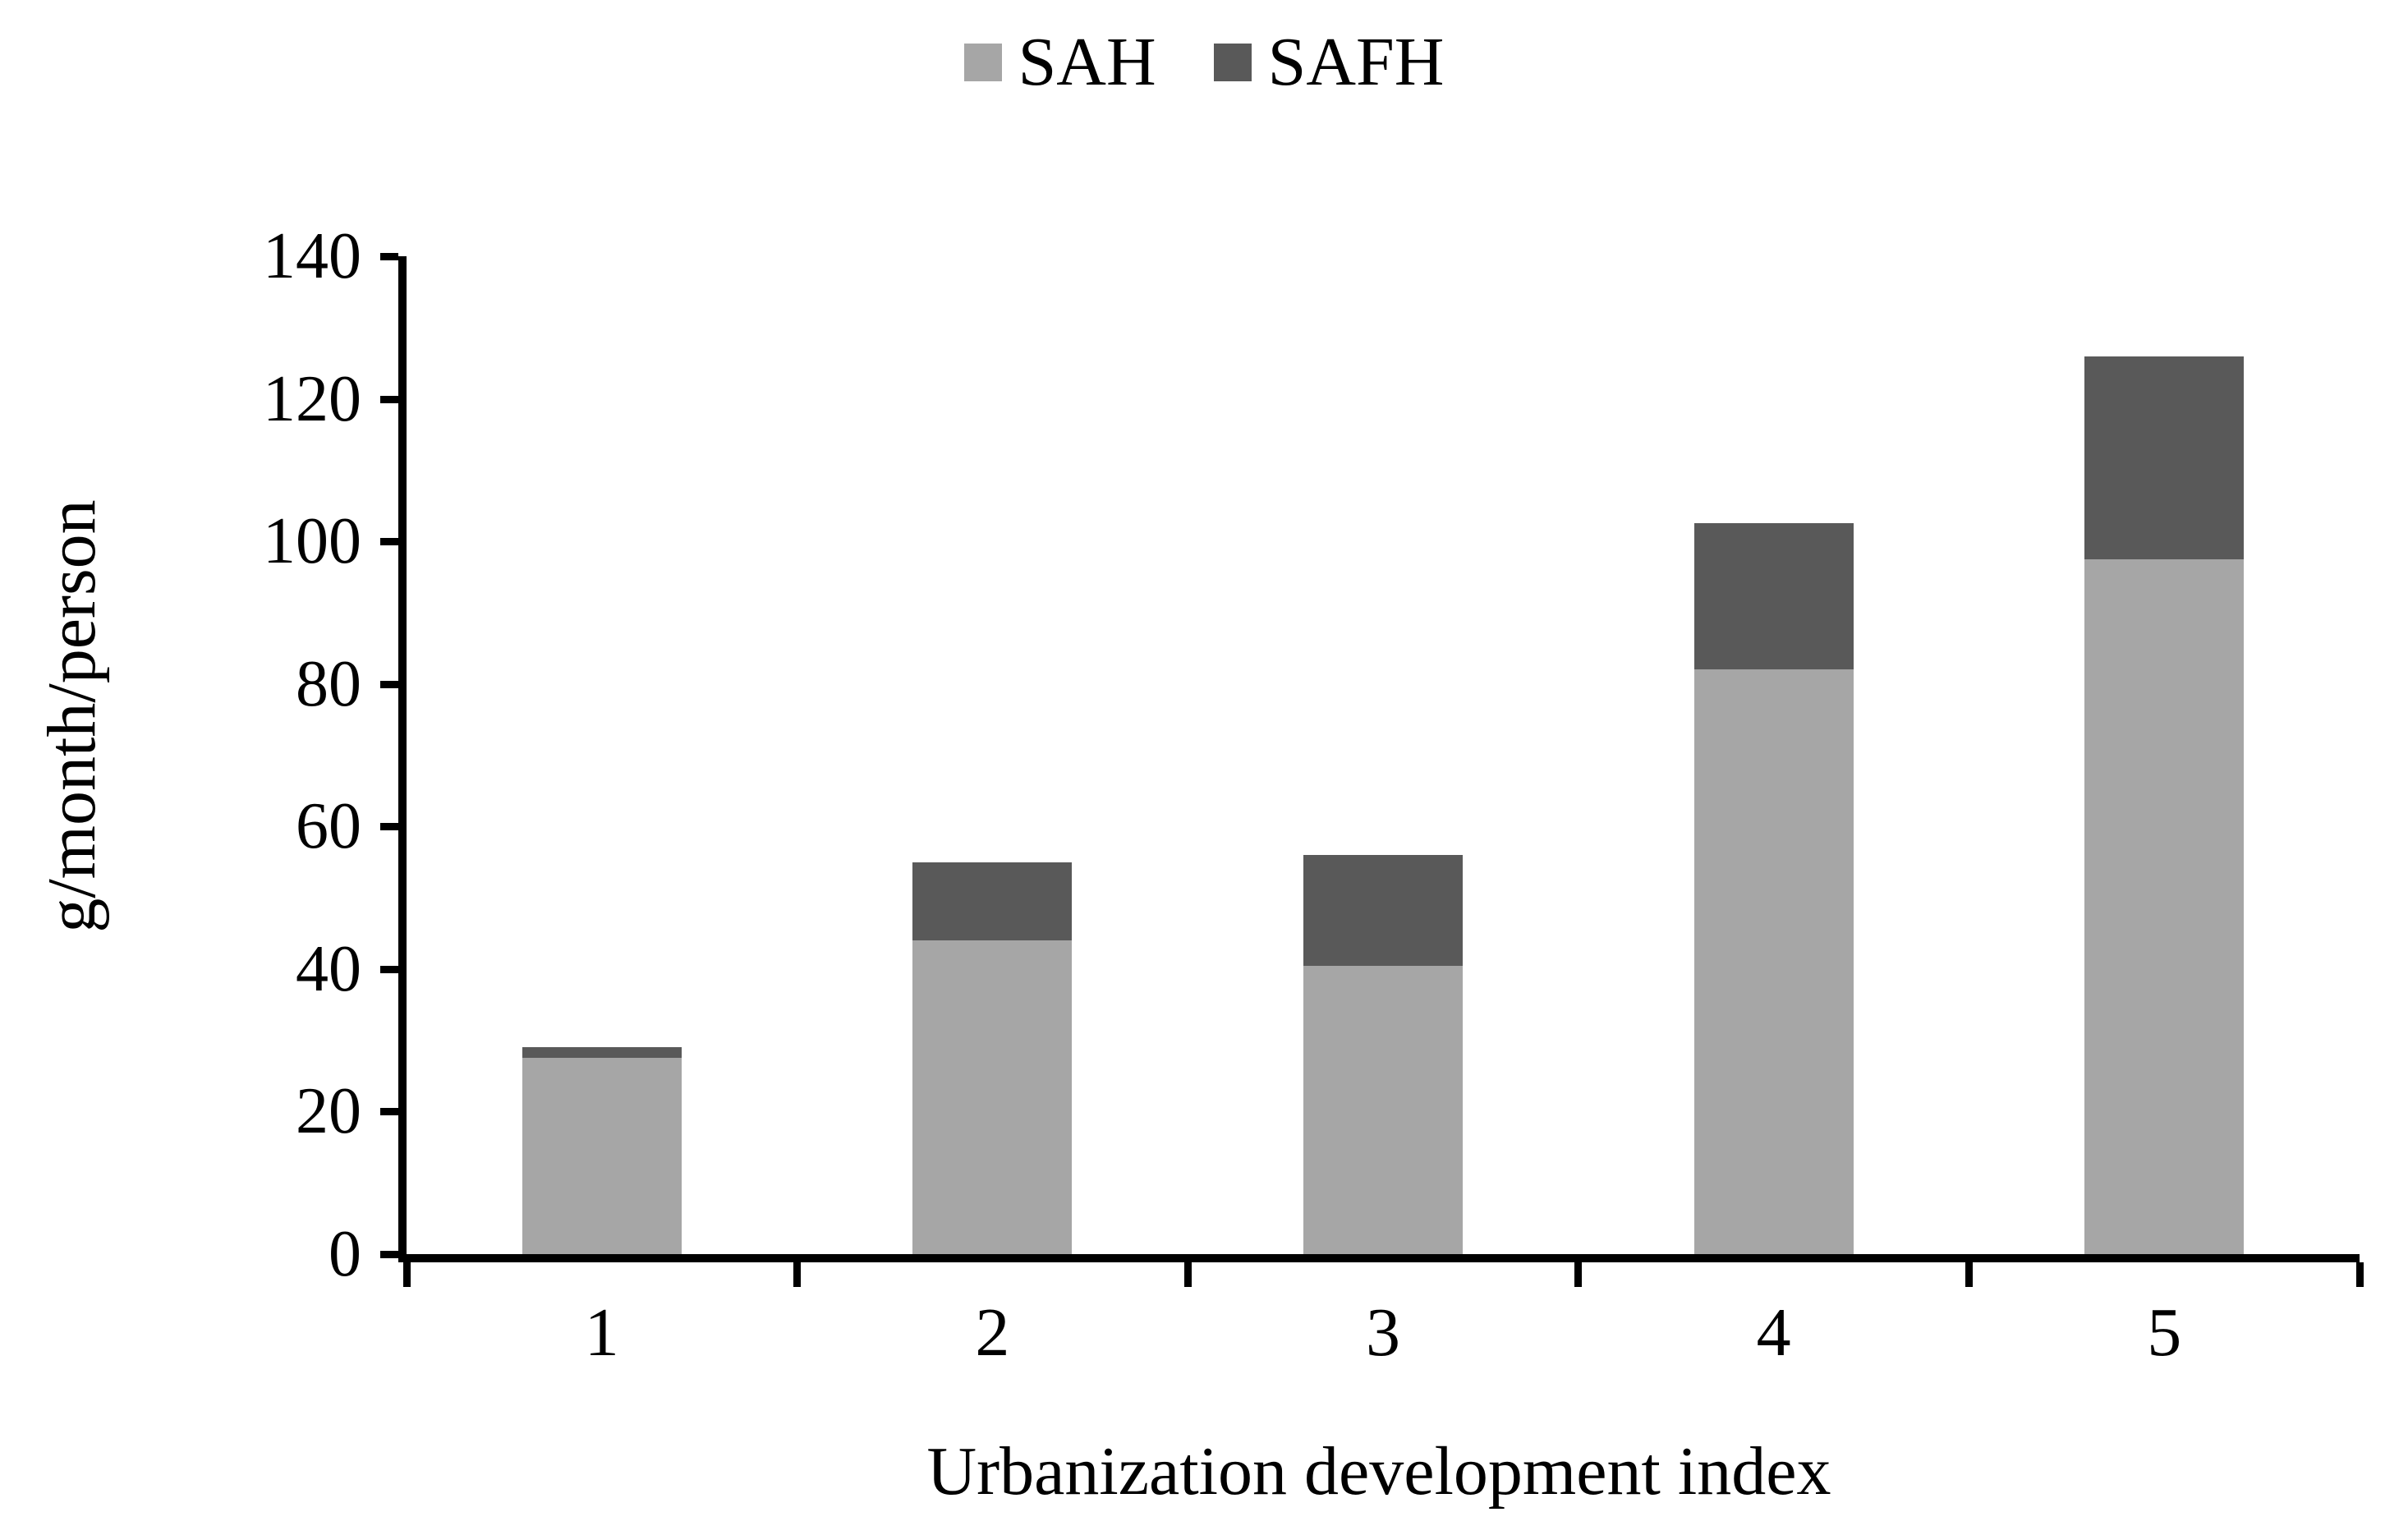 This screenshot has height=1535, width=2408. I want to click on legend-item-sah: SAH, so click(1059, 62).